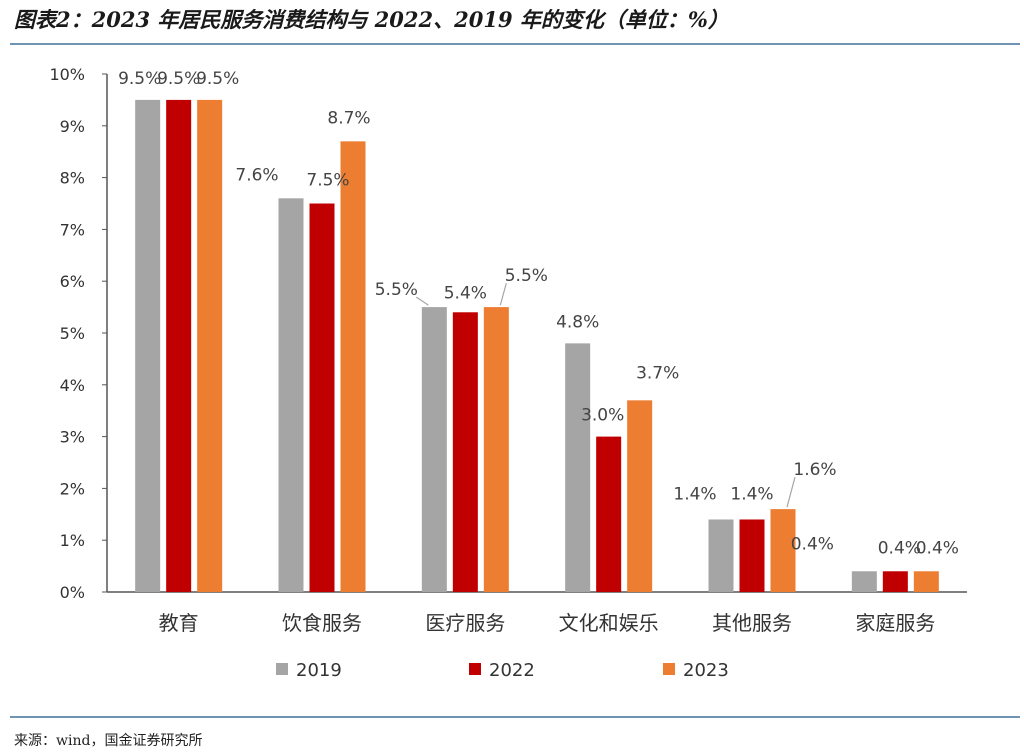 This screenshot has height=756, width=1024. Describe the element at coordinates (282, 669) in the screenshot. I see `legend-swatch-2019` at that location.